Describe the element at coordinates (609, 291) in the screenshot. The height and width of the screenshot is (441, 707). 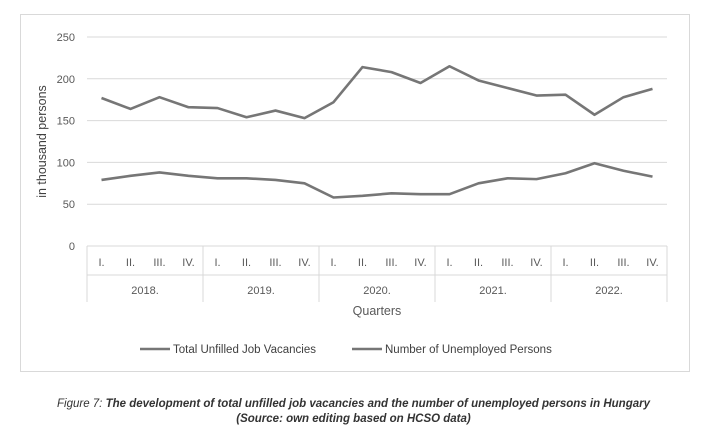
I see `year-label: 2022.` at that location.